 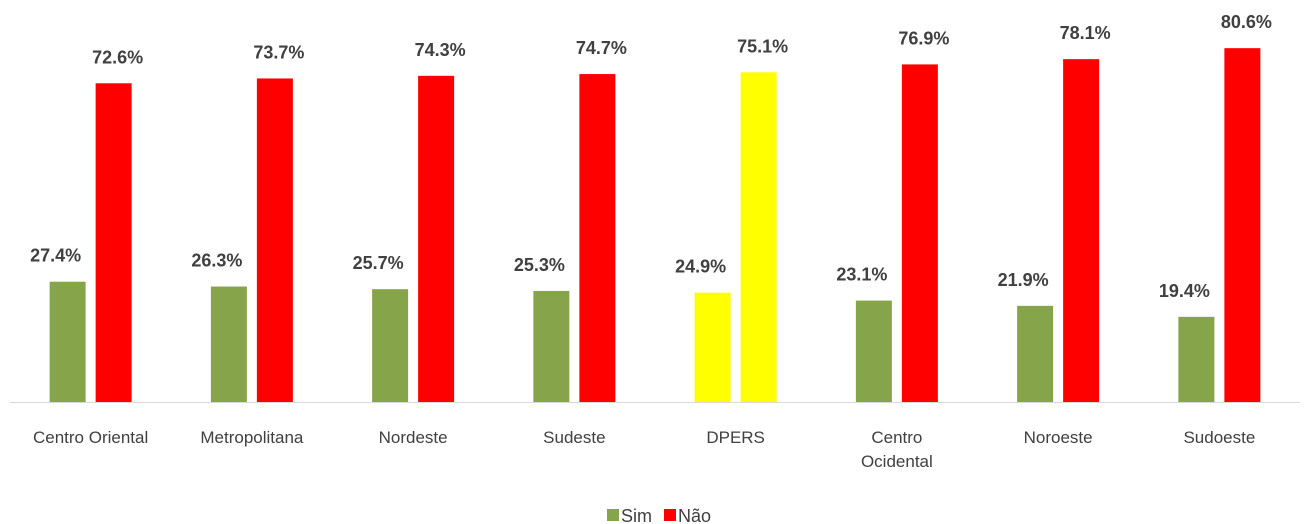 I want to click on legend-label: Não, so click(x=694, y=515).